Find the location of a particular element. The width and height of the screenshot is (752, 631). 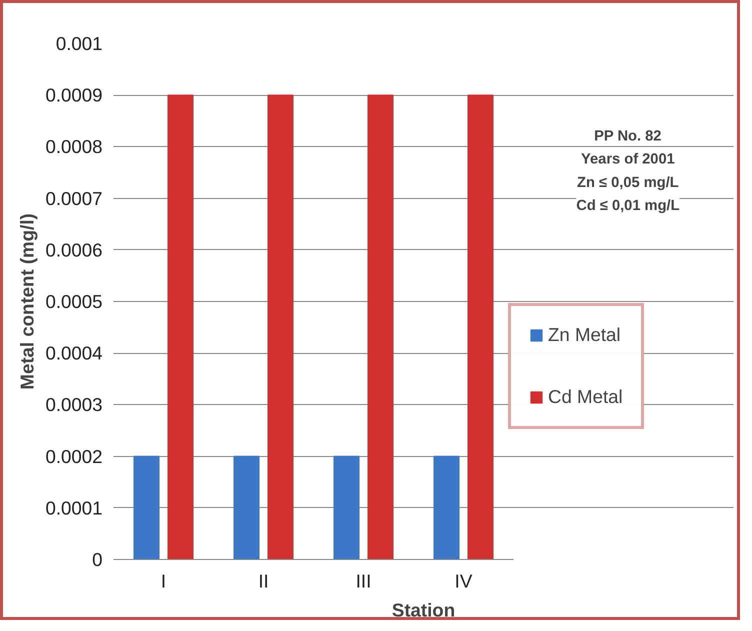

x-tick-label: IV is located at coordinates (463, 581).